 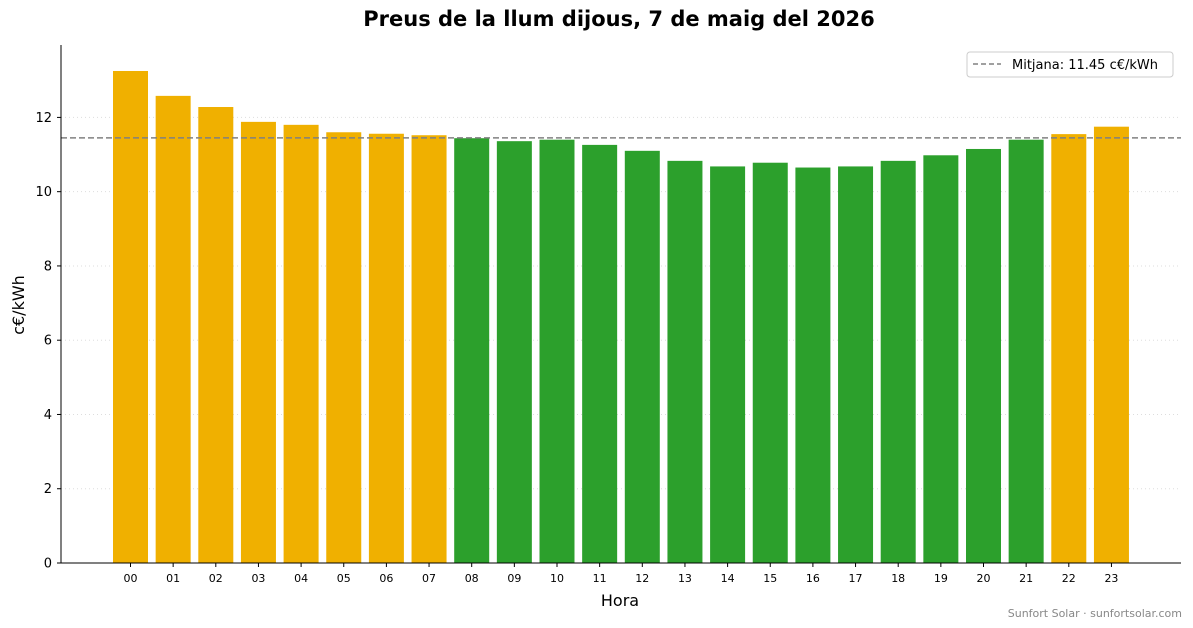 What do you see at coordinates (1111, 578) in the screenshot?
I see `x-tick-label: 23` at bounding box center [1111, 578].